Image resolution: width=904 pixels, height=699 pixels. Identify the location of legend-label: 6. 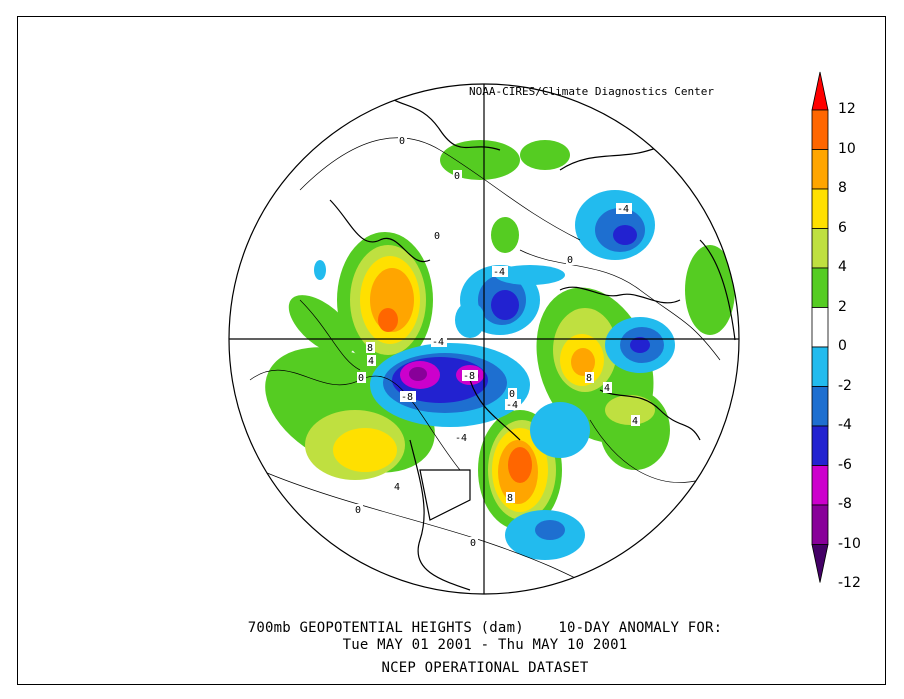
(842, 227).